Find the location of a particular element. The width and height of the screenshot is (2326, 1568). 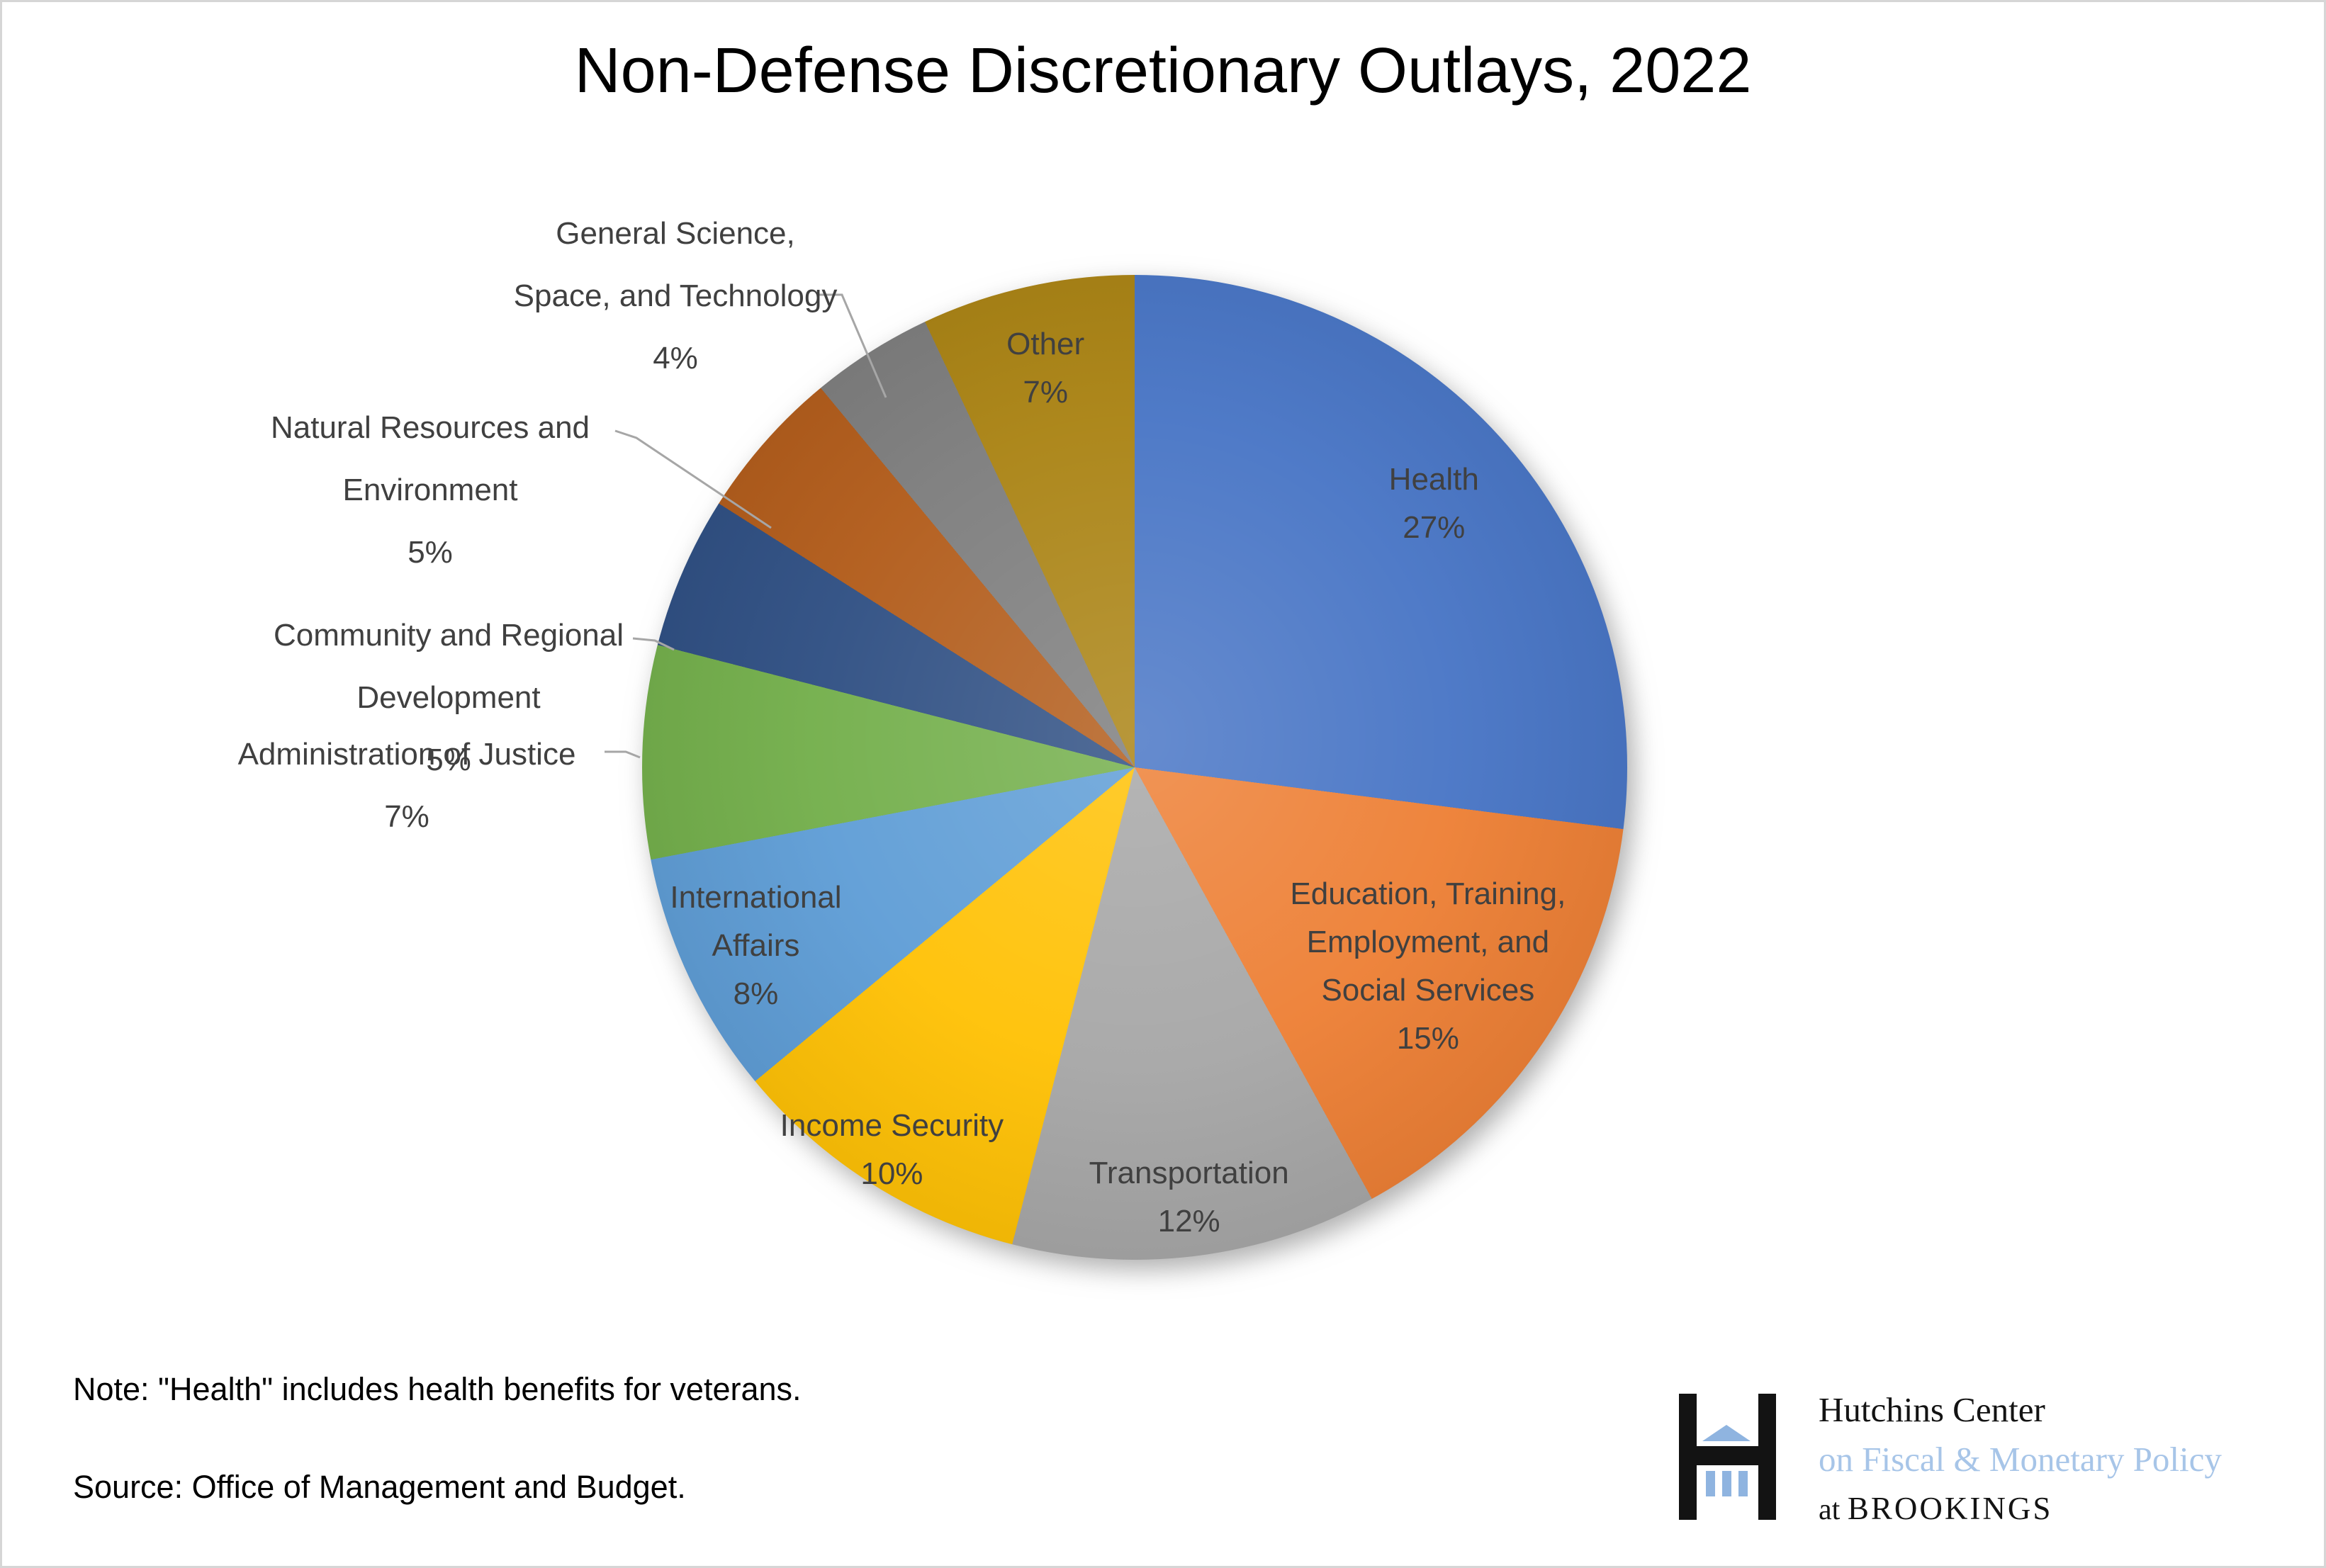

slice-label-other: Other 7% is located at coordinates (1045, 368).